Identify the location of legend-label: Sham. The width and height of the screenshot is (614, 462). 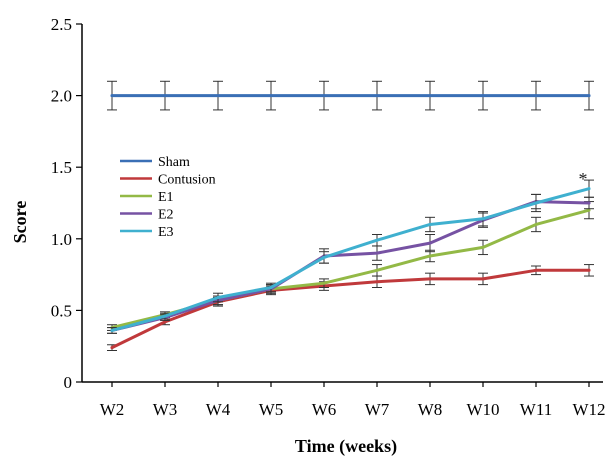
(174, 162).